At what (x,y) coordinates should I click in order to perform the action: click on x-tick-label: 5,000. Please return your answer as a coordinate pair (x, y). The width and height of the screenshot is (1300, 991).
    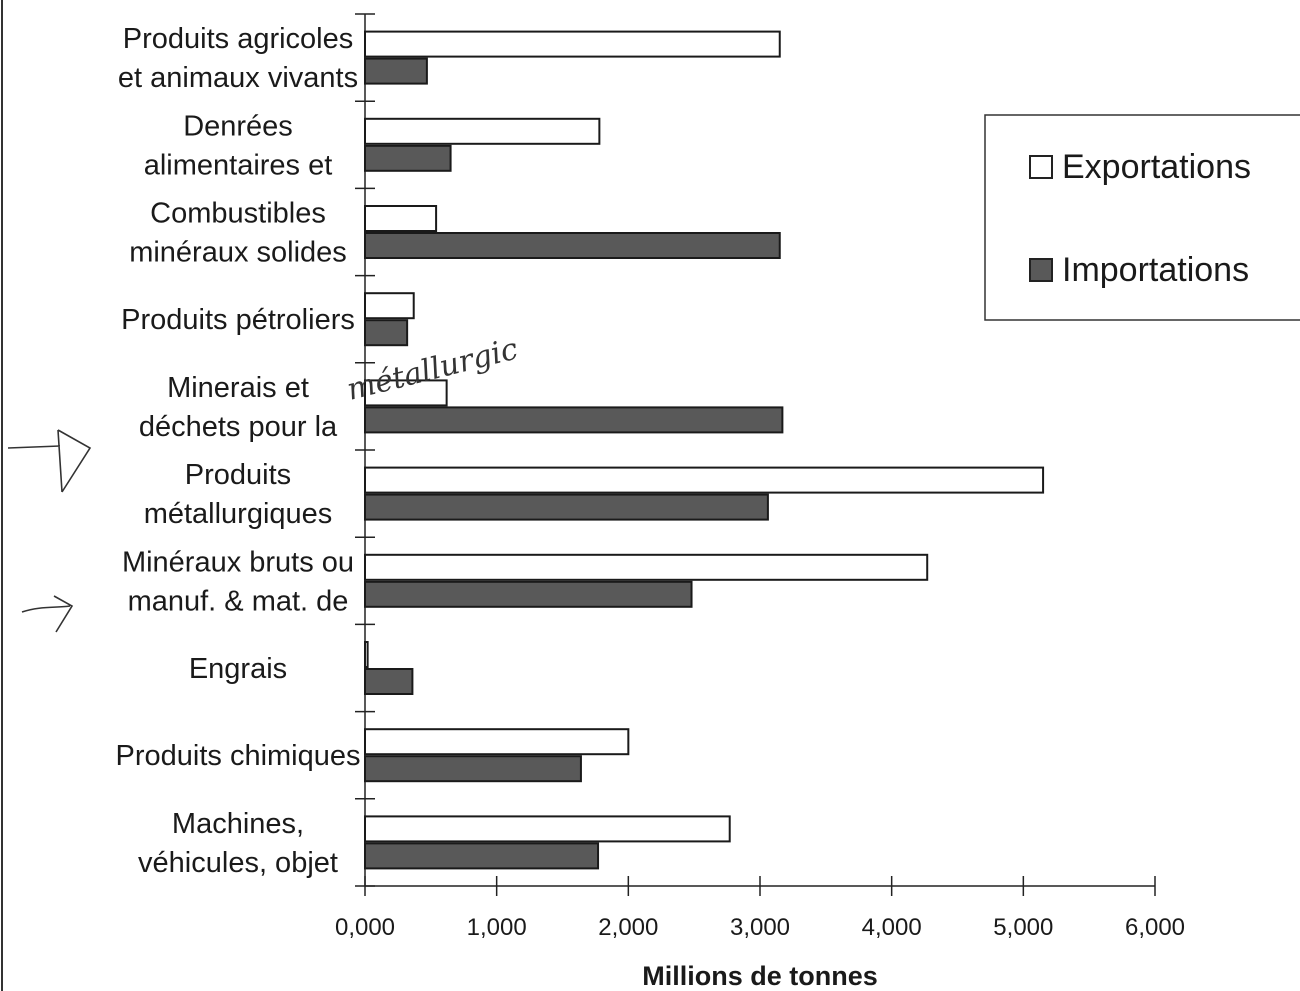
    Looking at the image, I should click on (1023, 927).